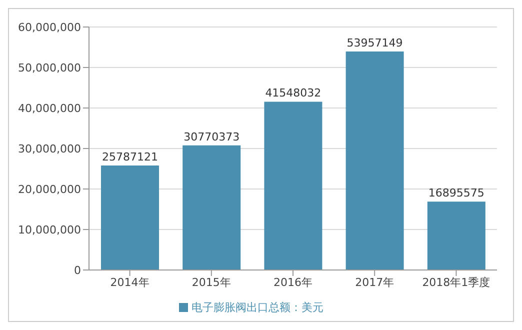  Describe the element at coordinates (130, 282) in the screenshot. I see `x-tick-label: 2014年` at that location.